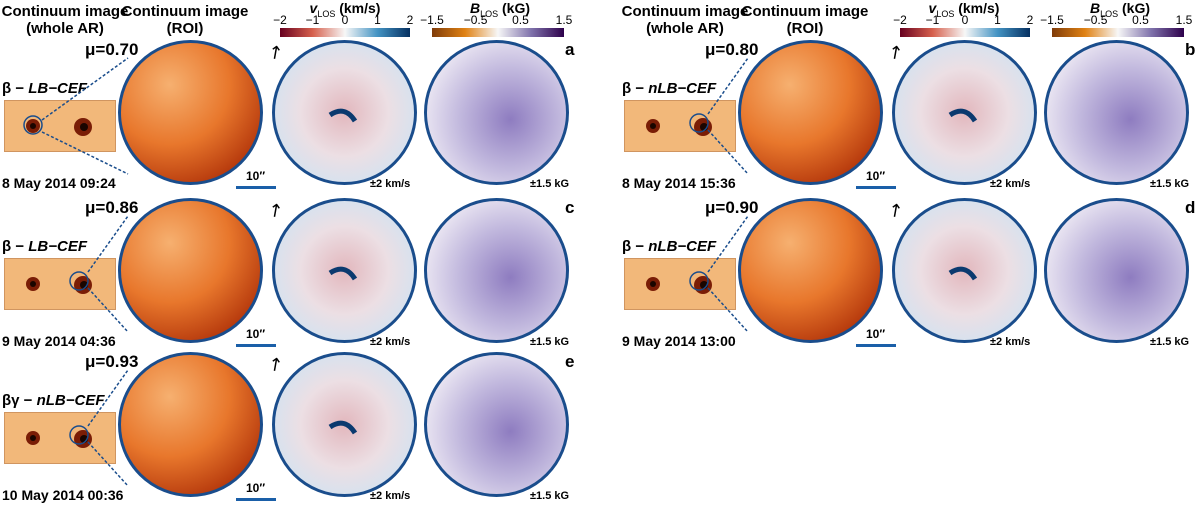 The image size is (1200, 509). What do you see at coordinates (685, 11) in the screenshot?
I see `header-whole-ar-right-title: Continuum image` at bounding box center [685, 11].